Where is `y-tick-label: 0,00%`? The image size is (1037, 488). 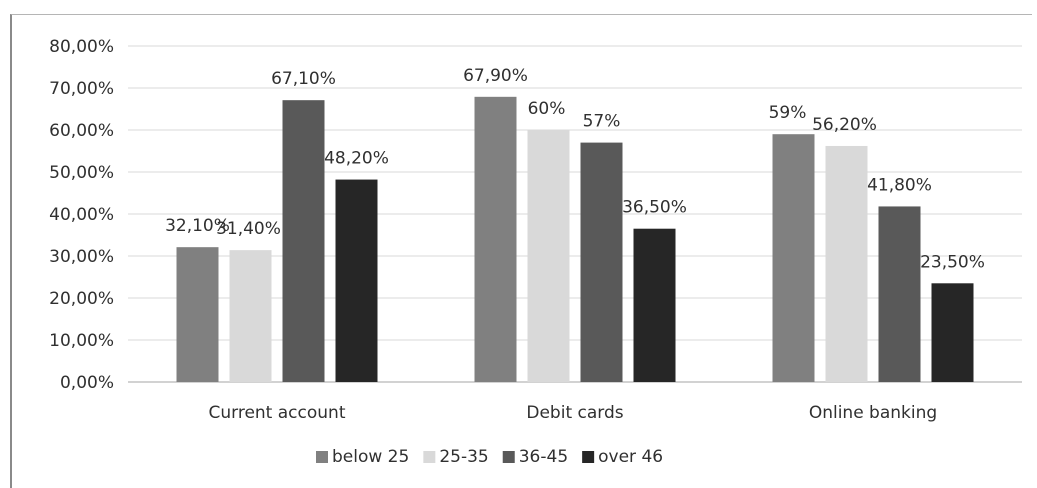 y-tick-label: 0,00% is located at coordinates (87, 383).